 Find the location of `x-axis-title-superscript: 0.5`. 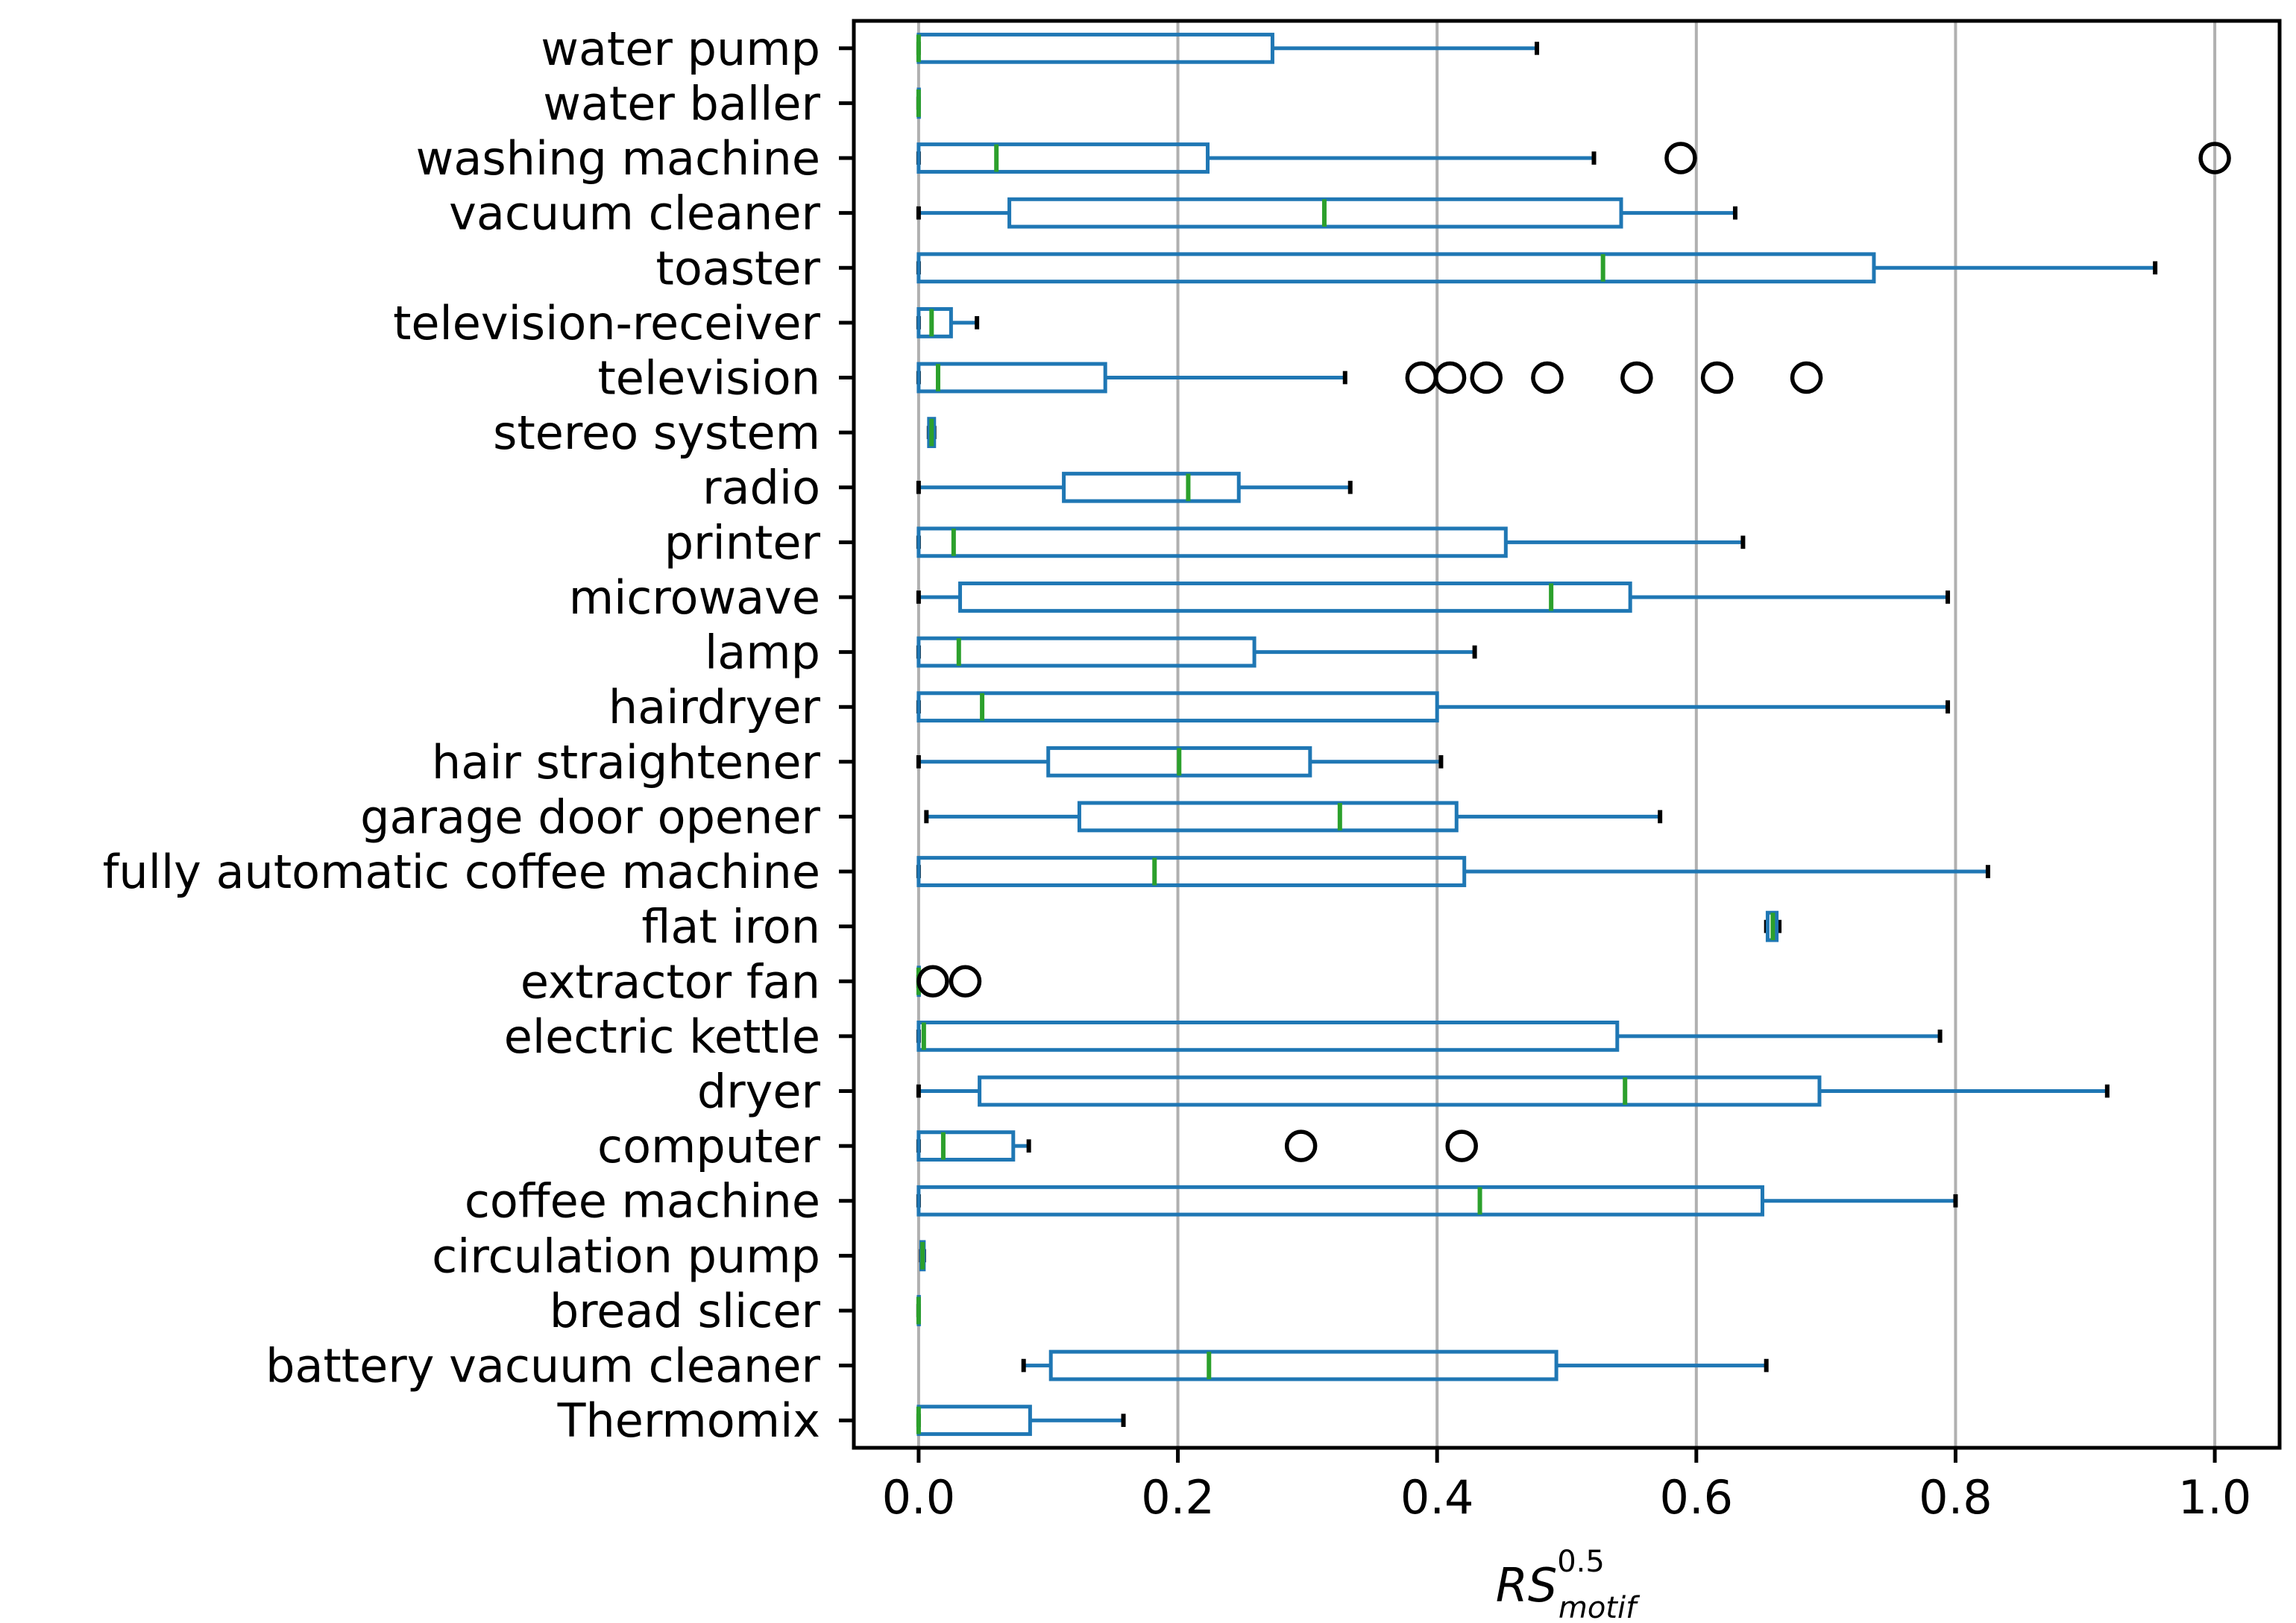

x-axis-title-superscript: 0.5 is located at coordinates (1581, 1562).